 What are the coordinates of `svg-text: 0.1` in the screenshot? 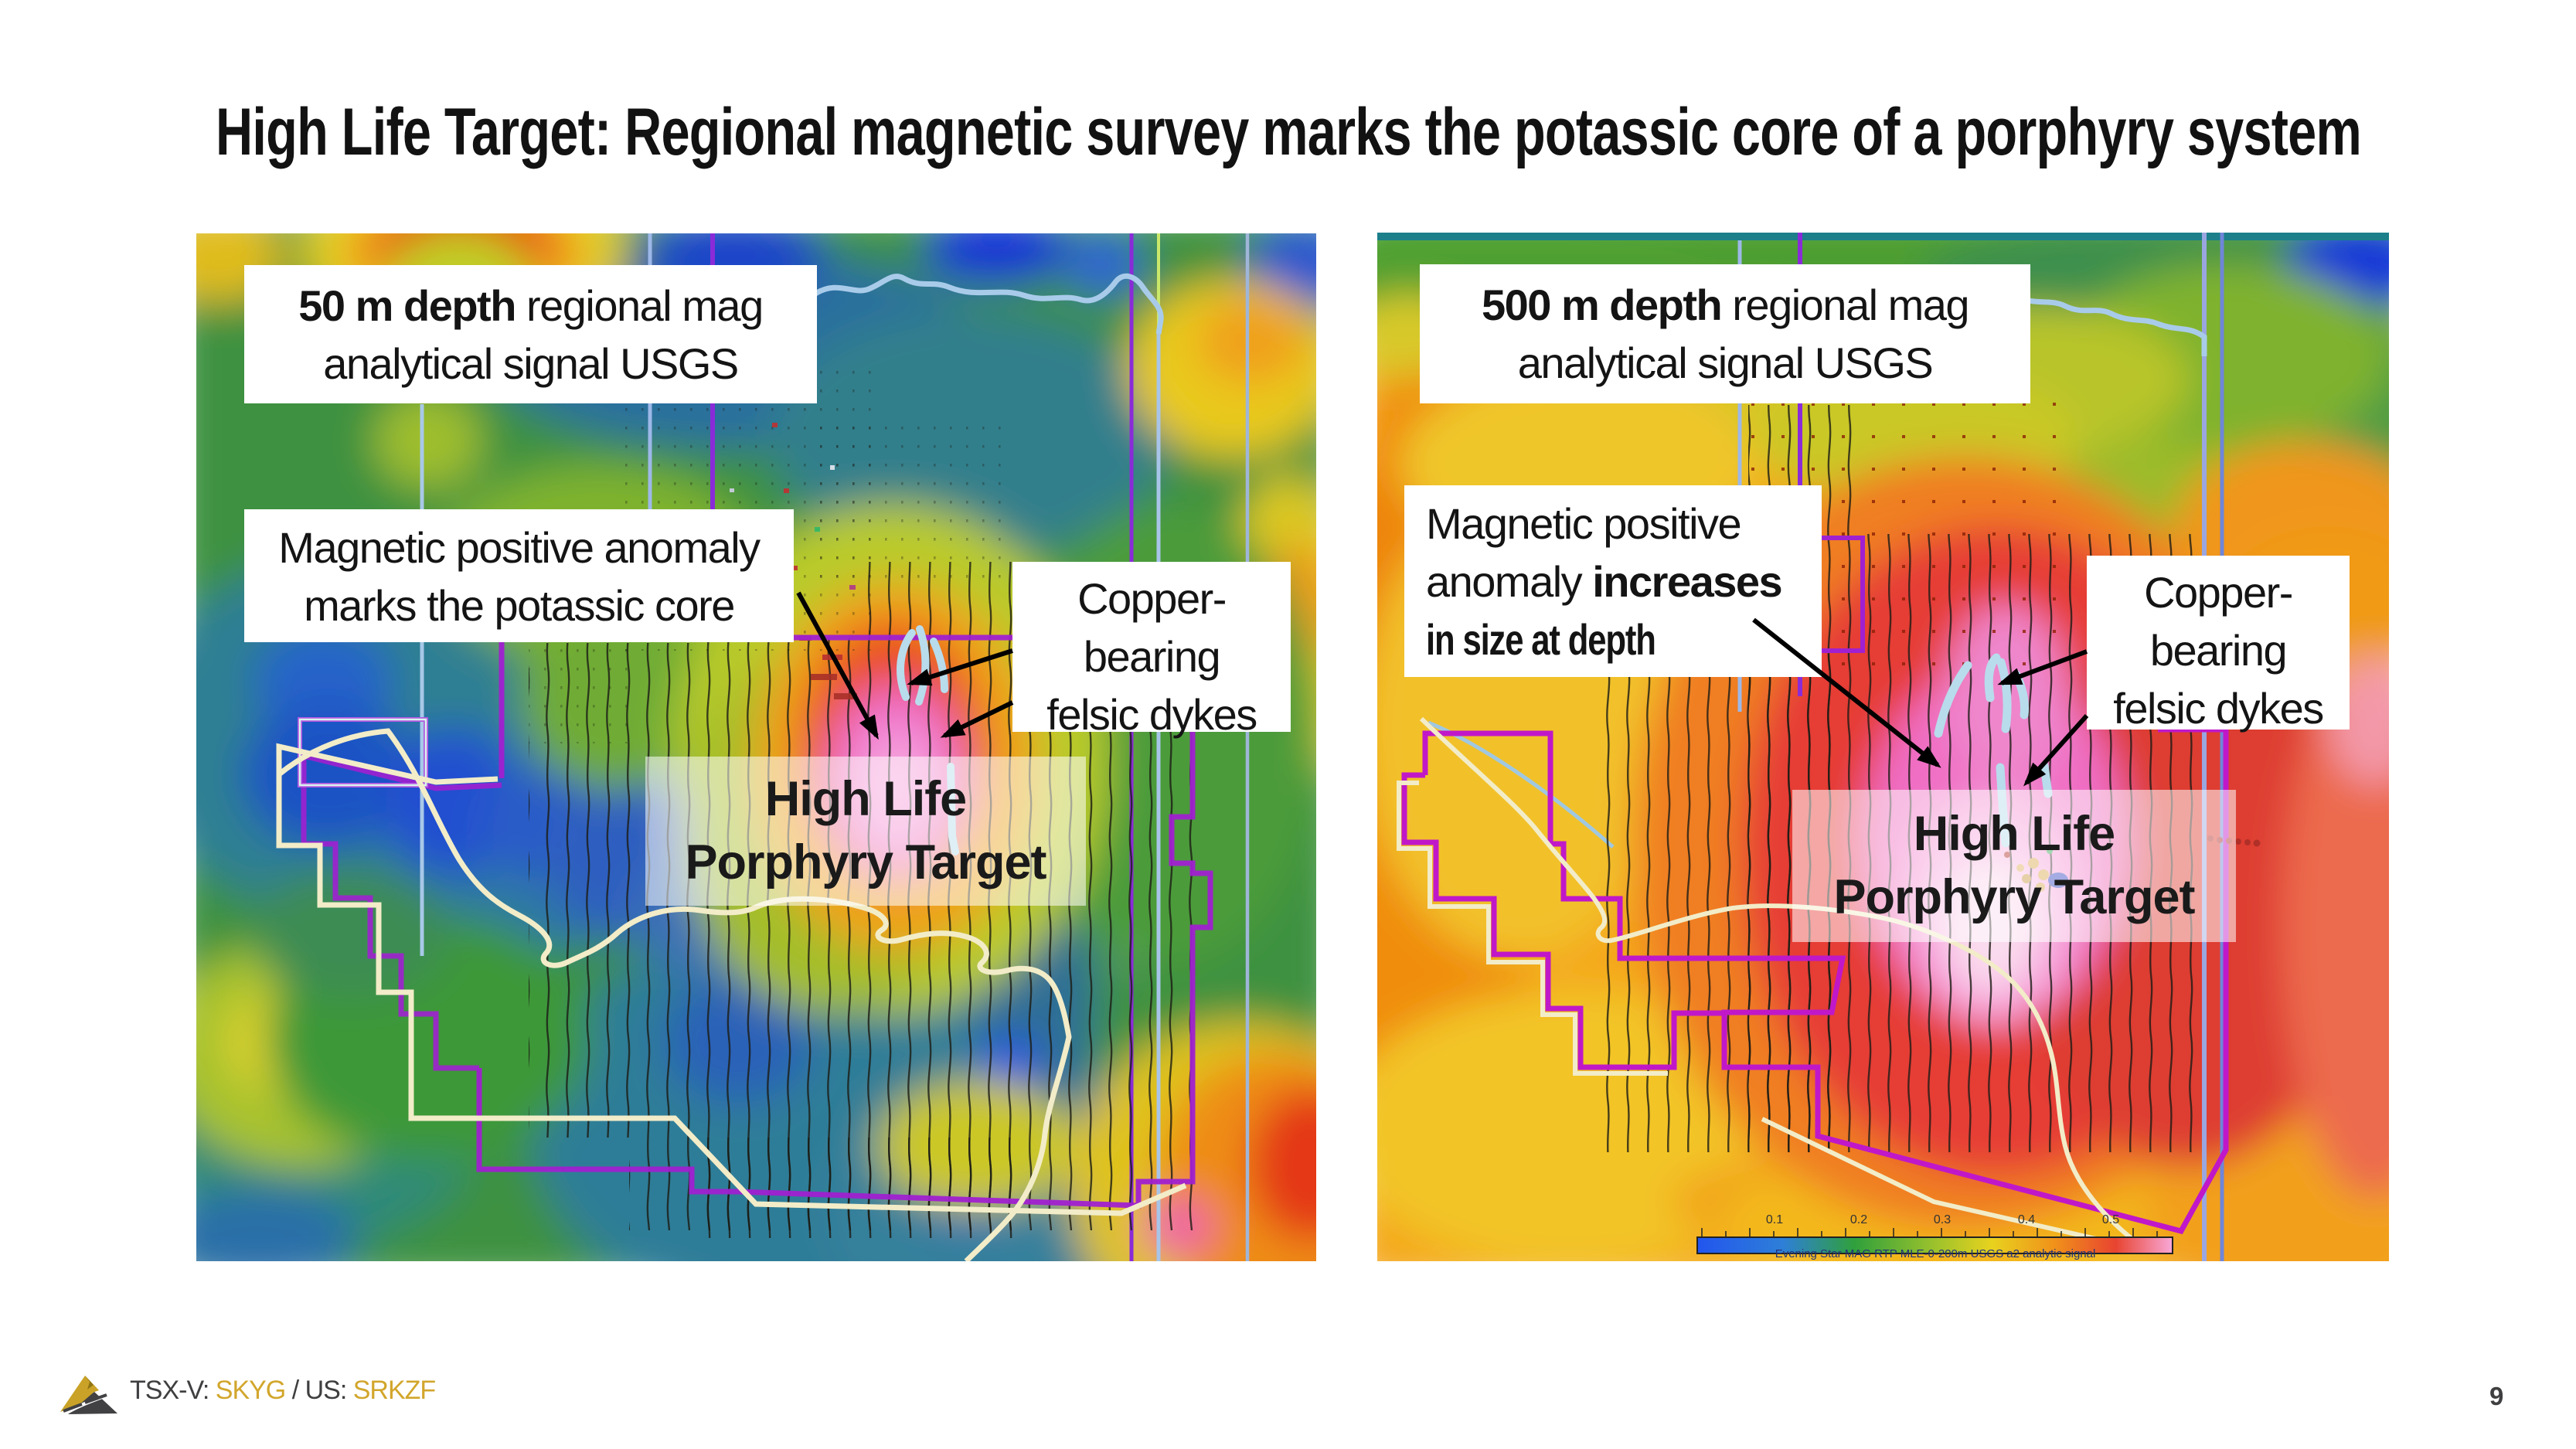 It's located at (1775, 1220).